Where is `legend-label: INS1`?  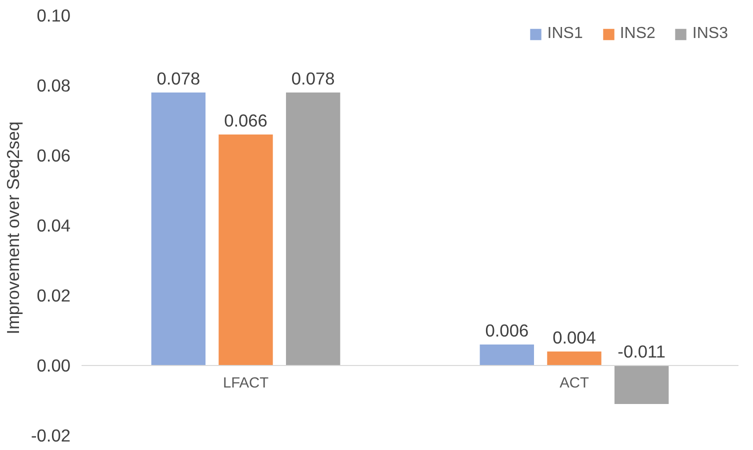
legend-label: INS1 is located at coordinates (565, 34).